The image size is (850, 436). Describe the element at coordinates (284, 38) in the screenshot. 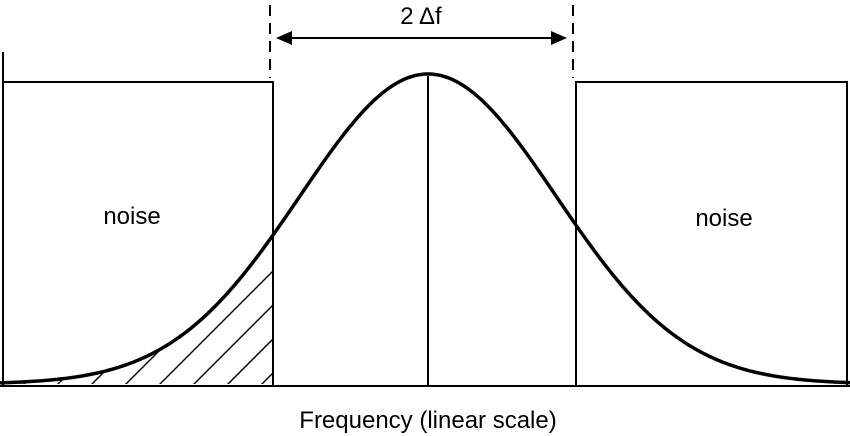

I see `bandwidth-arrow-head-left` at that location.